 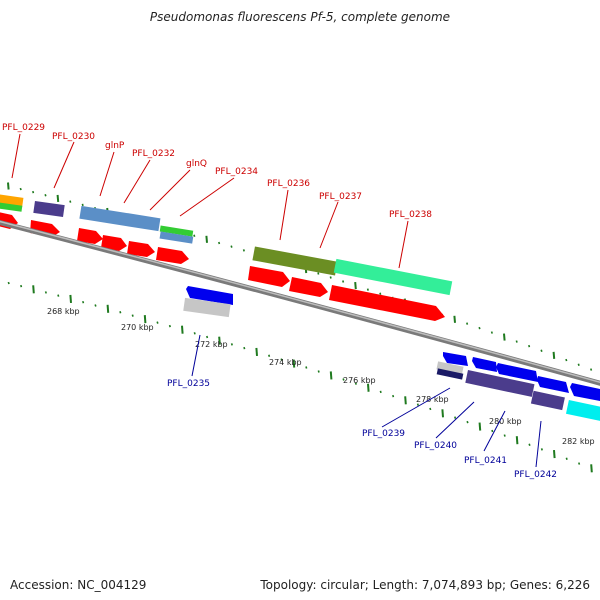 What do you see at coordinates (500, 383) in the screenshot?
I see `feature-block-pfl0240` at bounding box center [500, 383].